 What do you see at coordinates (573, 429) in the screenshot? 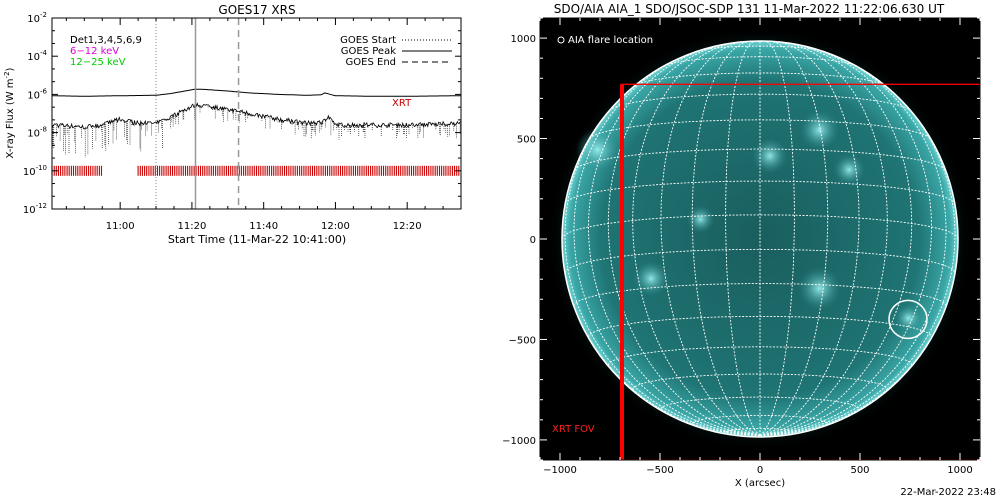
I see `xrt-fov-label: XRT FOV` at bounding box center [573, 429].